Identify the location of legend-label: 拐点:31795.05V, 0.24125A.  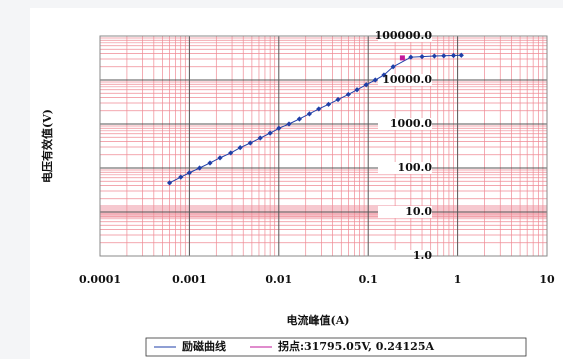
(356, 346).